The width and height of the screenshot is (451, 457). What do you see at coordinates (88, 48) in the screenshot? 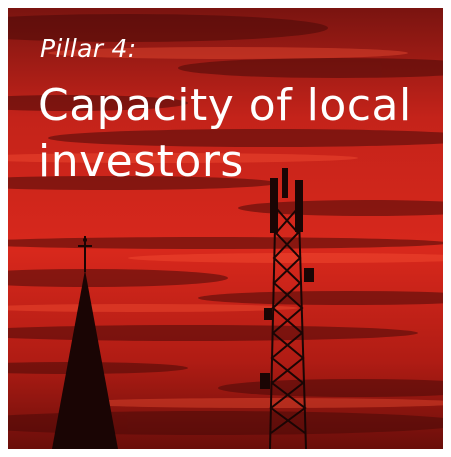
I see `pillar-label: Pillar 4:` at bounding box center [88, 48].